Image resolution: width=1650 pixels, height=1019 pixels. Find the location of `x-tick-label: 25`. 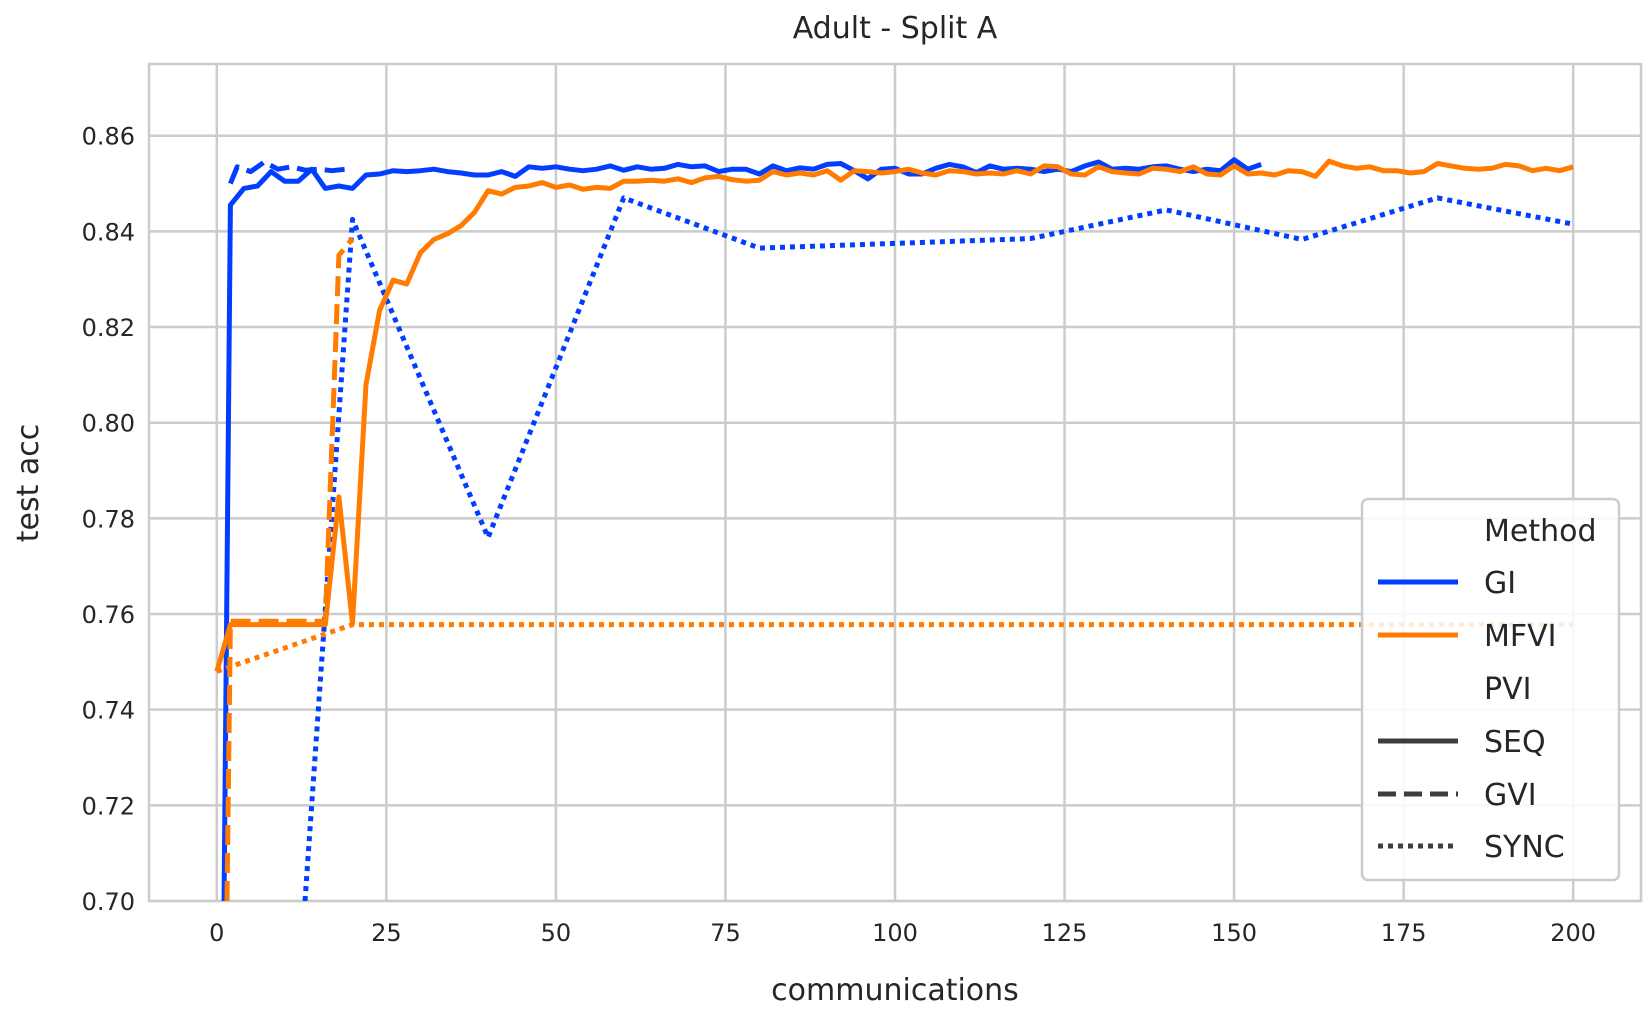

x-tick-label: 25 is located at coordinates (386, 933).